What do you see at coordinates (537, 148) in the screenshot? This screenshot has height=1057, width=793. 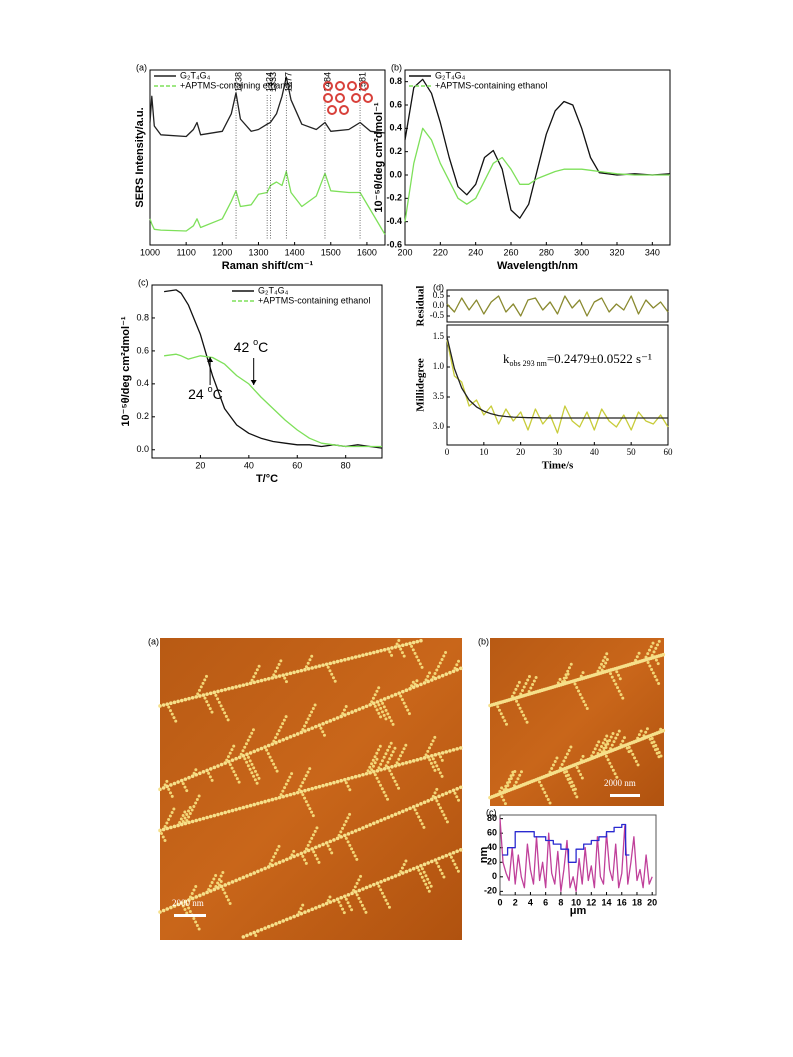 I see `series-line` at bounding box center [537, 148].